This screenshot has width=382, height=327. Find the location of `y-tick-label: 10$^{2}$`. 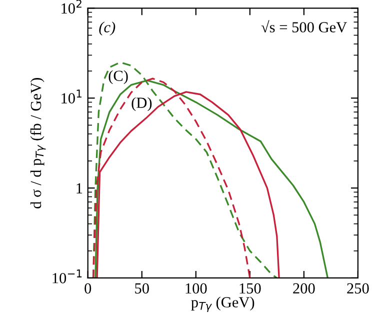

y-tick-label: 10$^{2}$ is located at coordinates (72, 7).